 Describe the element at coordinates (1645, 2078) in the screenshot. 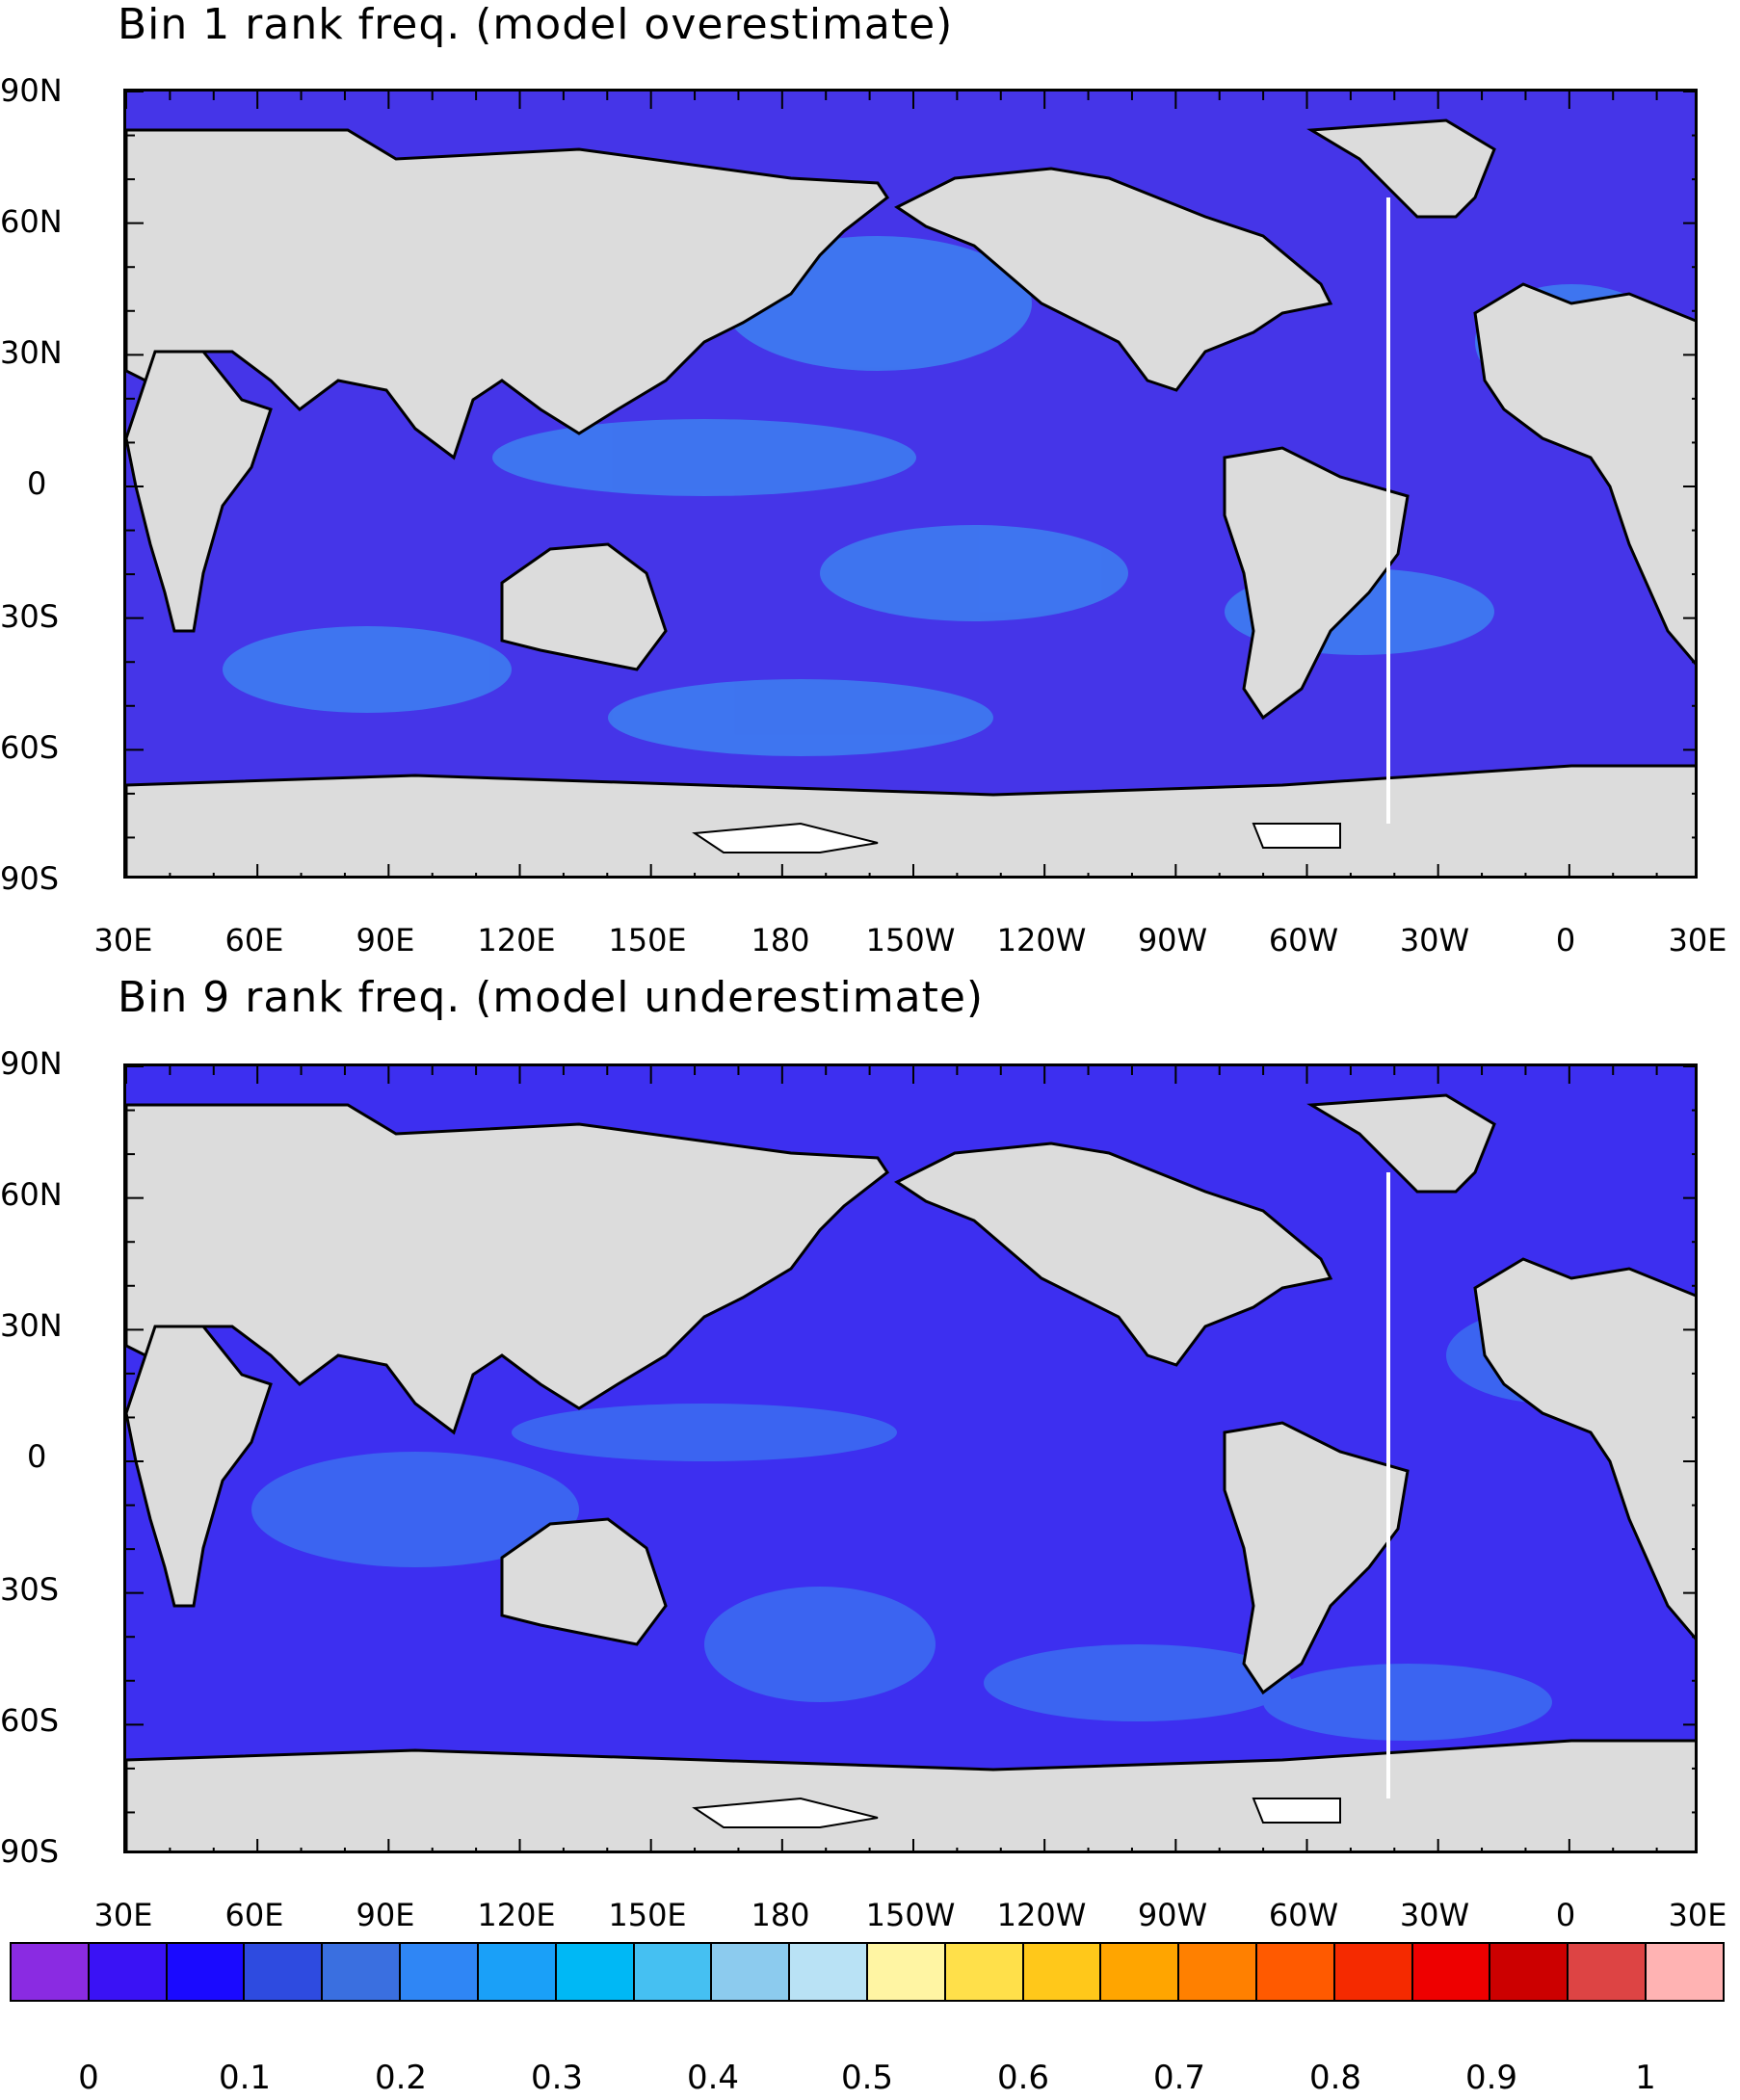

I see `colorbar-label: 1` at that location.